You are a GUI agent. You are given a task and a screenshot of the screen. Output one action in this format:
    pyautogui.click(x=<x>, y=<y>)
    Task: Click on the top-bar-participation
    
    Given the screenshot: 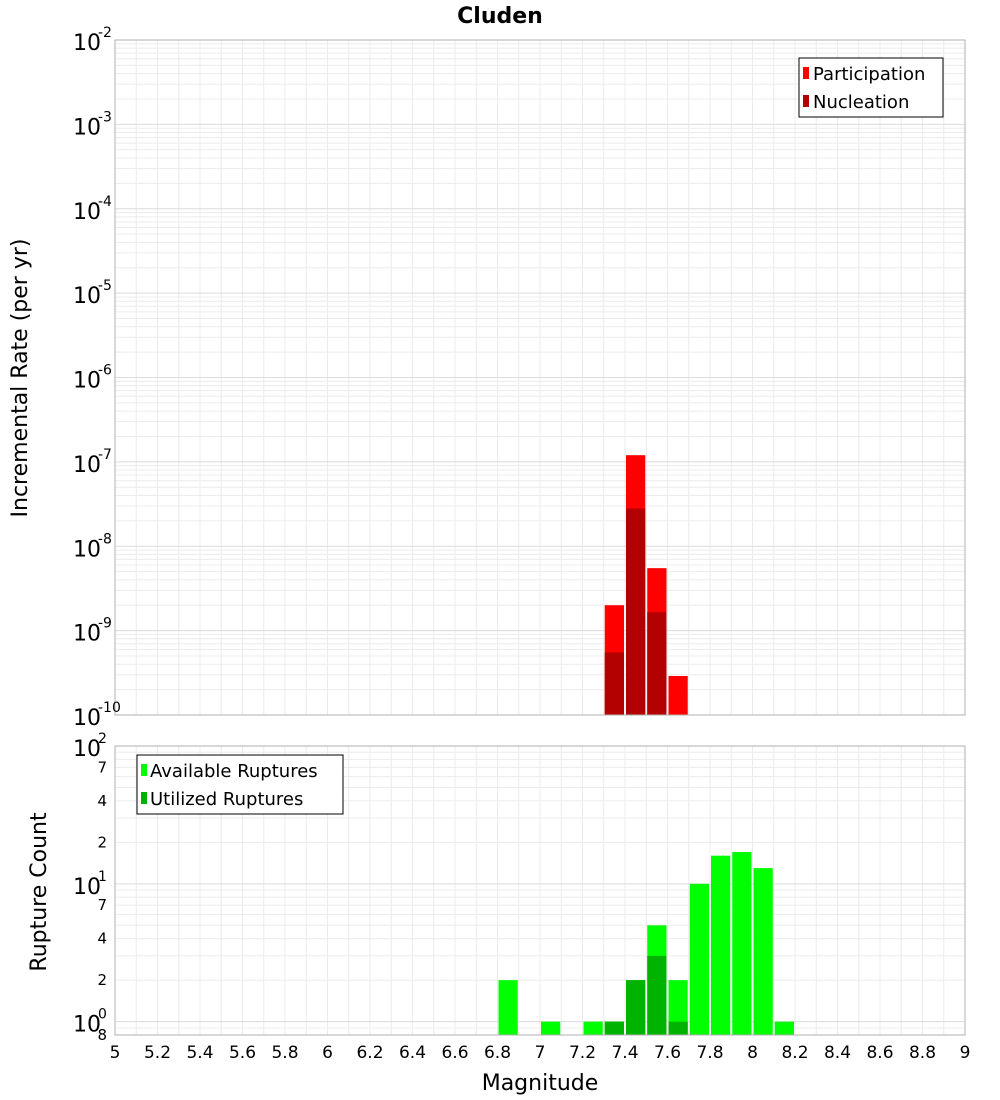 What is the action you would take?
    pyautogui.click(x=678, y=695)
    